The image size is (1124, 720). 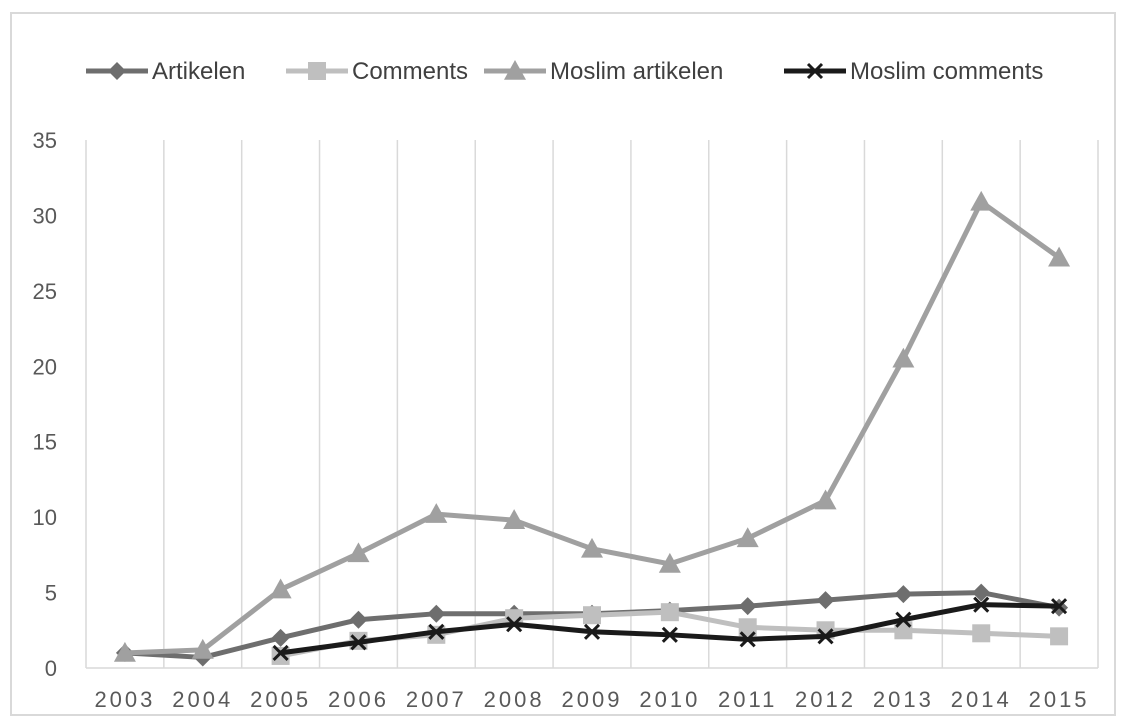 I want to click on y-tick-label: 20, so click(x=45, y=366).